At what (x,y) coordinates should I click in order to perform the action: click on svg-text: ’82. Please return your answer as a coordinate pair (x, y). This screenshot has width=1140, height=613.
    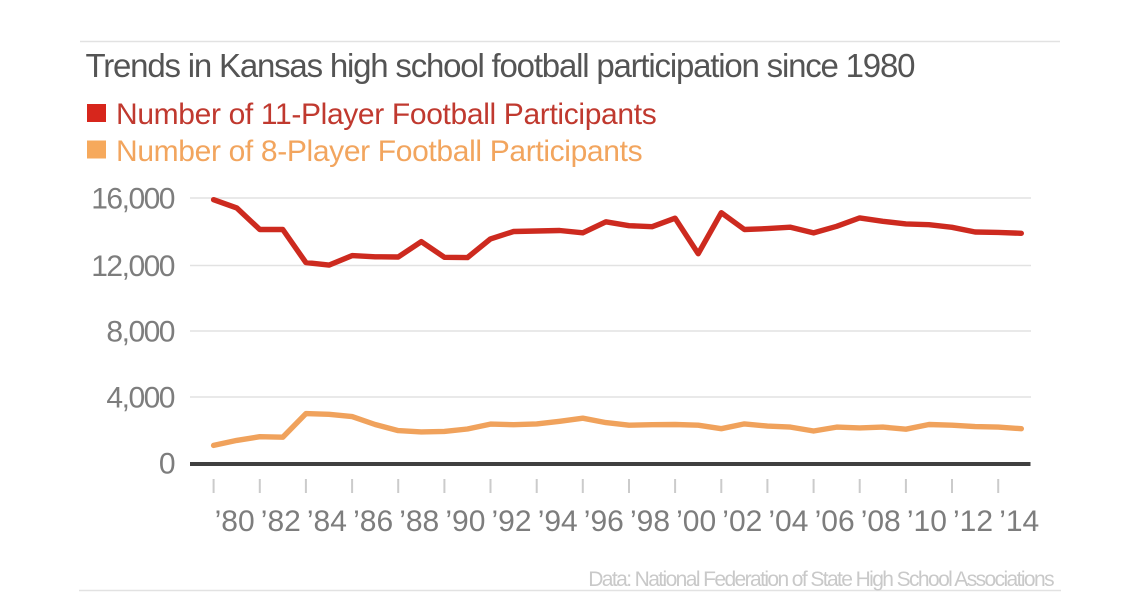
    Looking at the image, I should click on (281, 521).